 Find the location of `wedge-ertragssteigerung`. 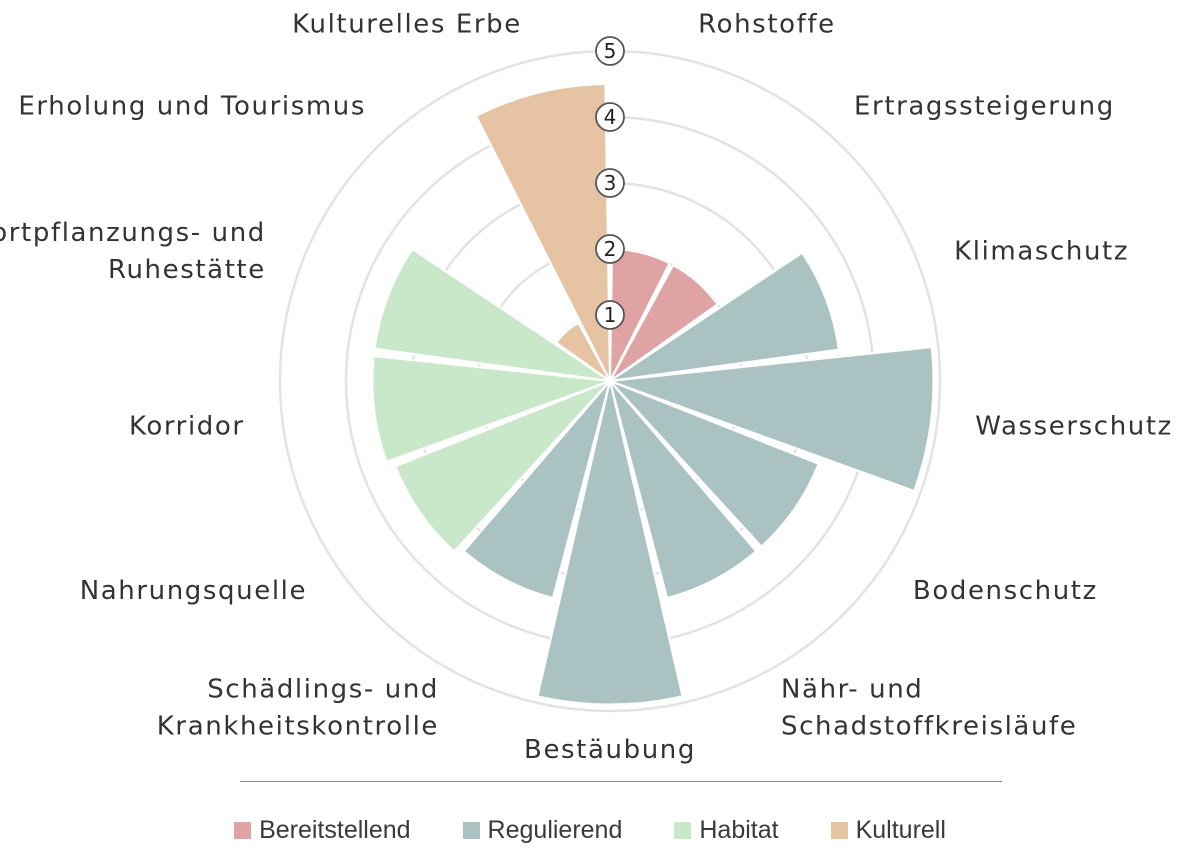

wedge-ertragssteigerung is located at coordinates (664, 322).